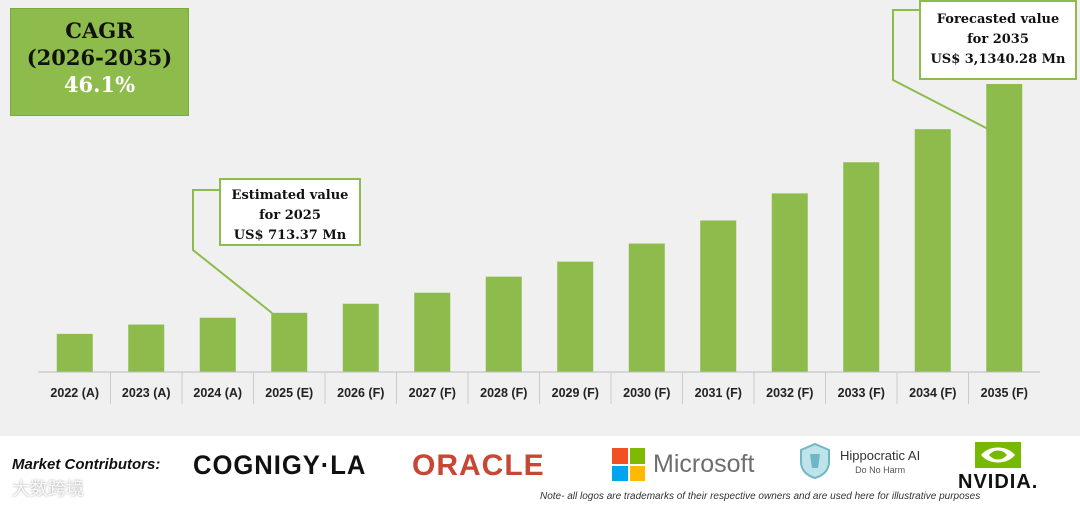 Image resolution: width=1080 pixels, height=509 pixels. I want to click on estimated-value-callout: Estimated value for 2025 US$ 713.37 Mn, so click(290, 212).